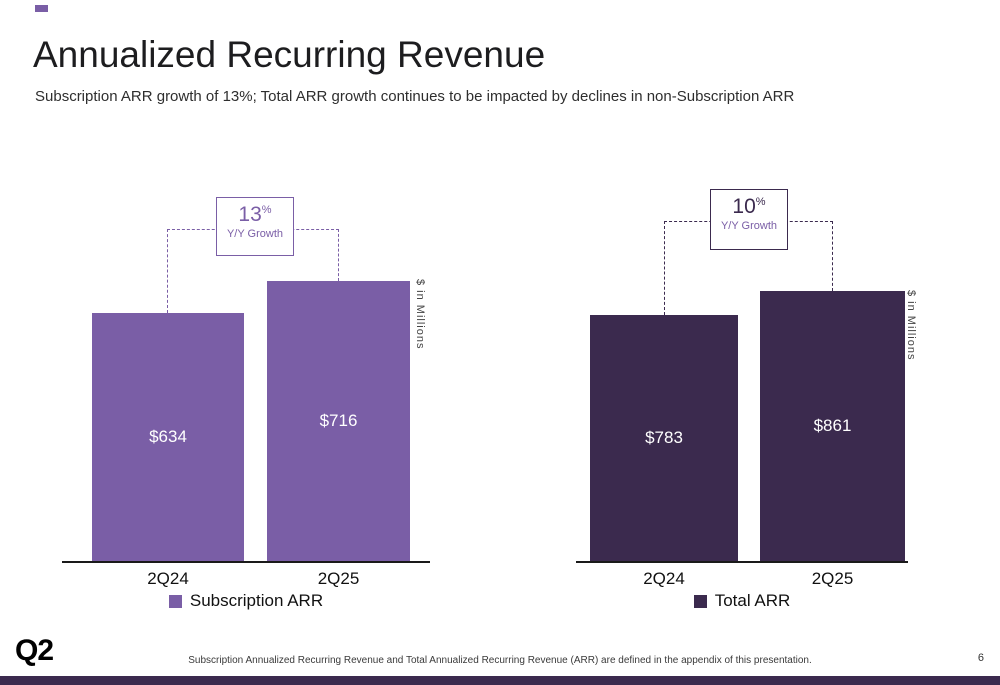  I want to click on bar-value-label: $634, so click(168, 436).